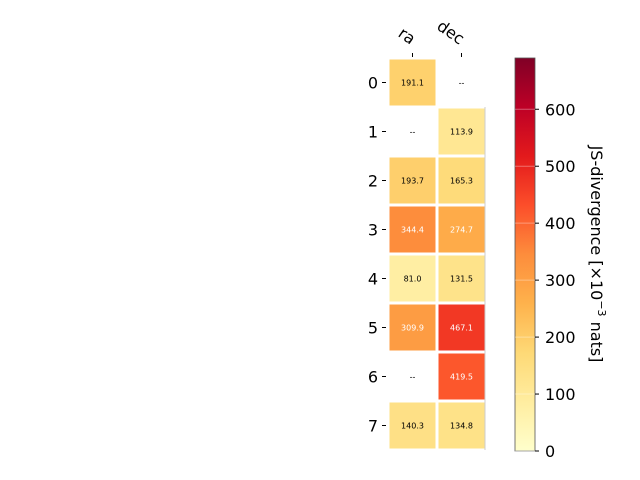 The width and height of the screenshot is (640, 480). What do you see at coordinates (596, 340) in the screenshot?
I see `colorbar-label-tail: nats]` at bounding box center [596, 340].